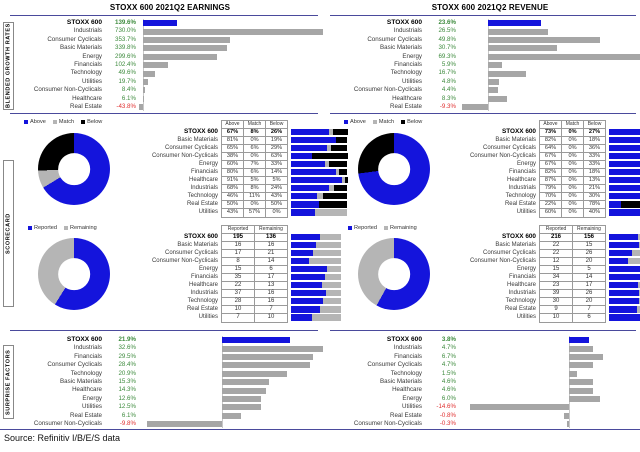  What do you see at coordinates (383, 122) in the screenshot?
I see `legend-item: Match` at bounding box center [383, 122].